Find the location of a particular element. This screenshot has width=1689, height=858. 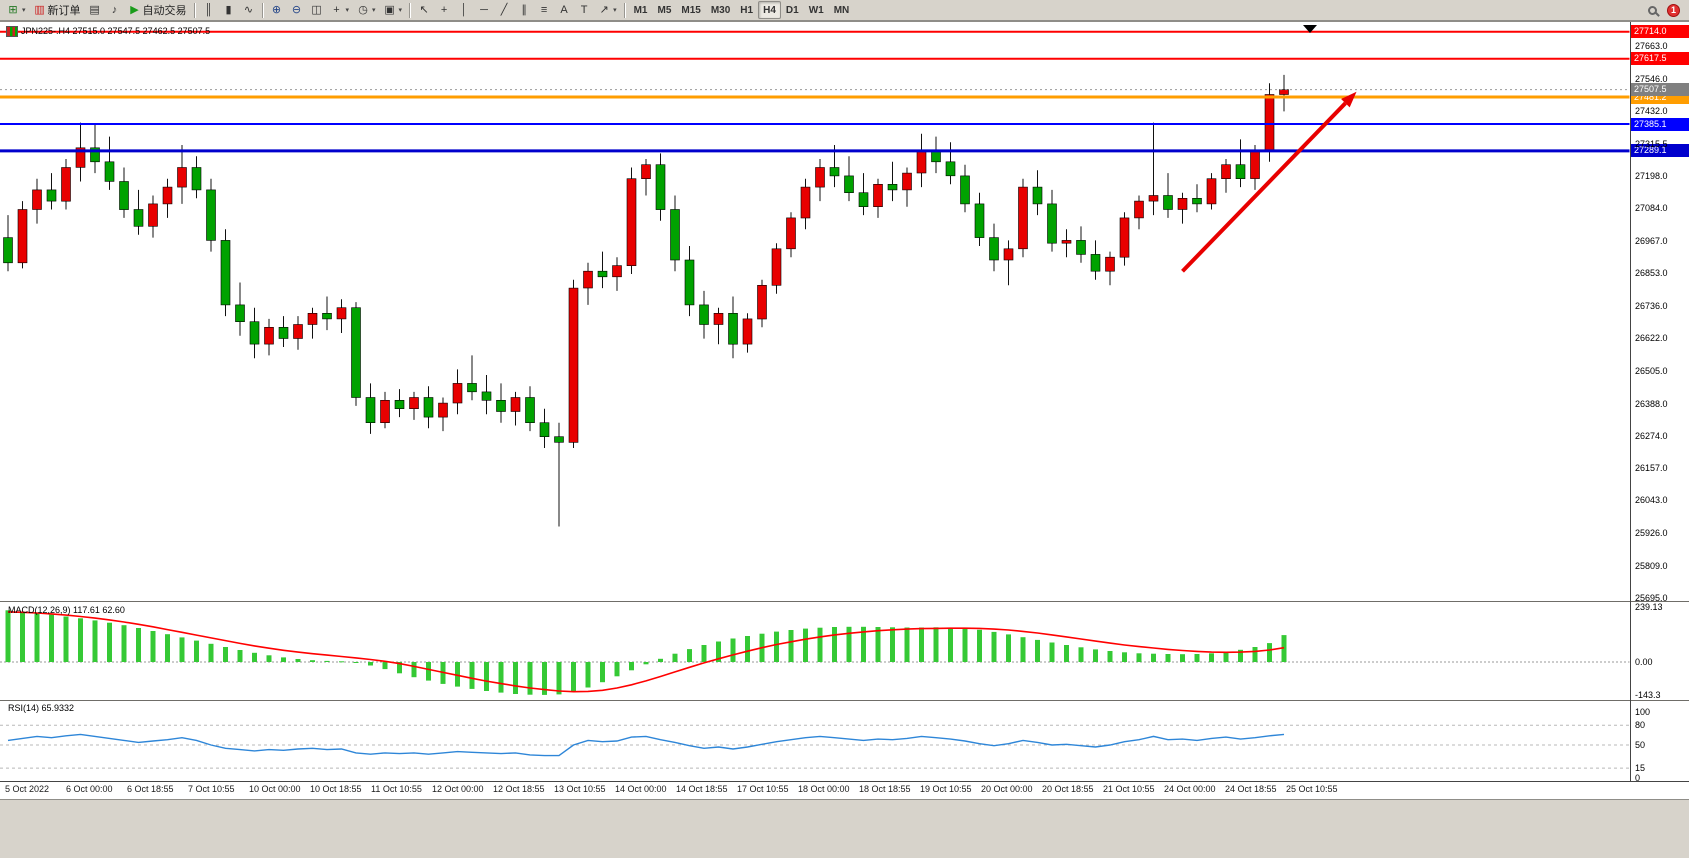

bar-chart-icon: ║ is located at coordinates (208, 10).